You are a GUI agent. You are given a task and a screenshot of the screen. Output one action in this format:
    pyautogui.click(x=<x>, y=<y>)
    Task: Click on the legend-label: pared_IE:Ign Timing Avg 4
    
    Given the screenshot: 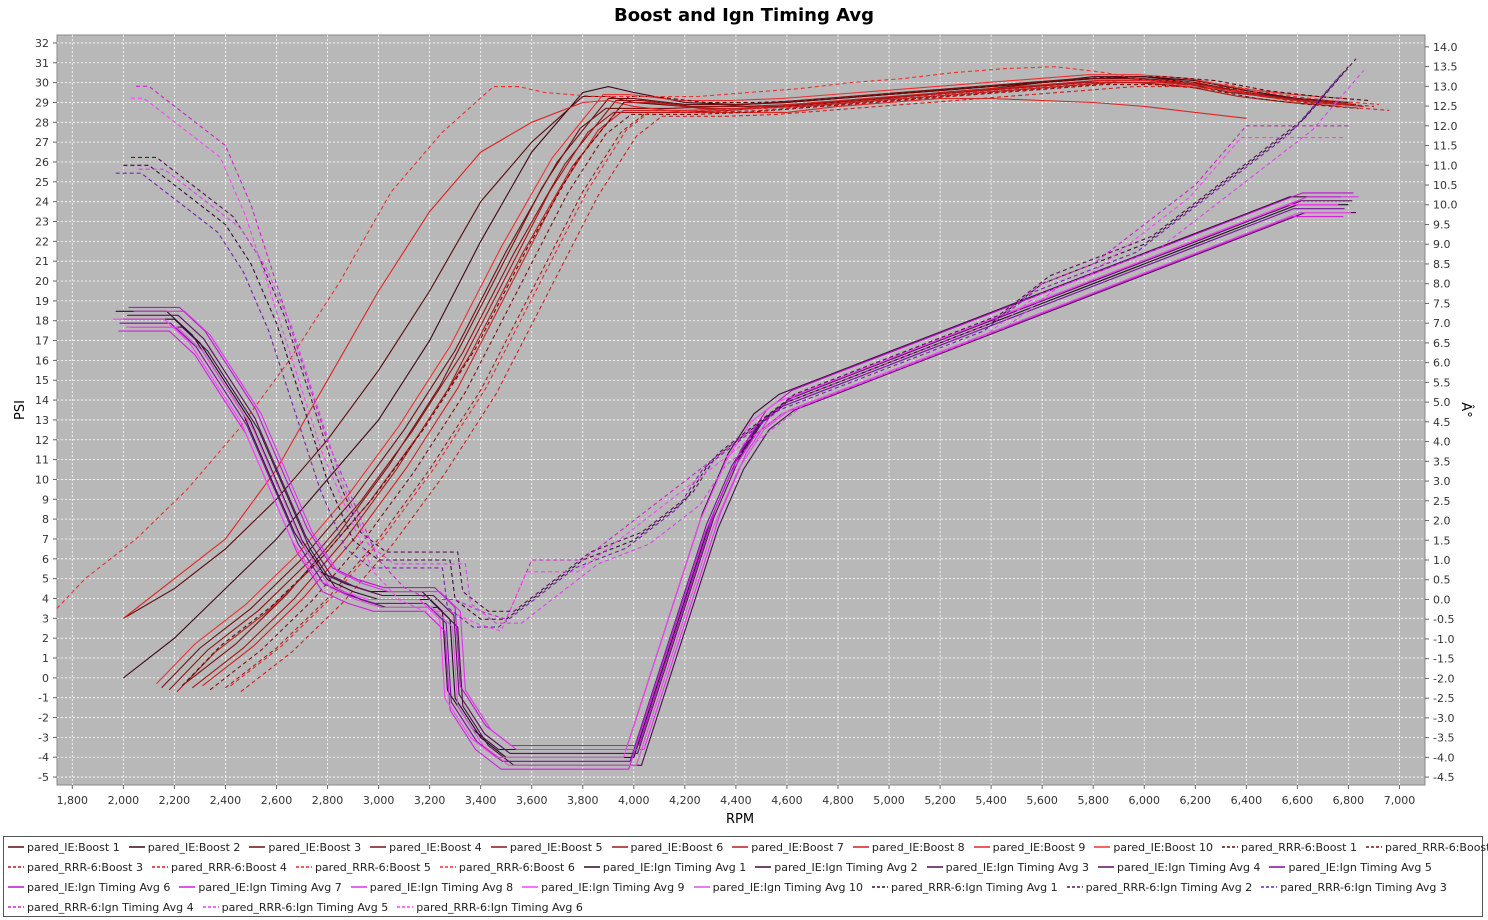 What is the action you would take?
    pyautogui.click(x=1189, y=867)
    